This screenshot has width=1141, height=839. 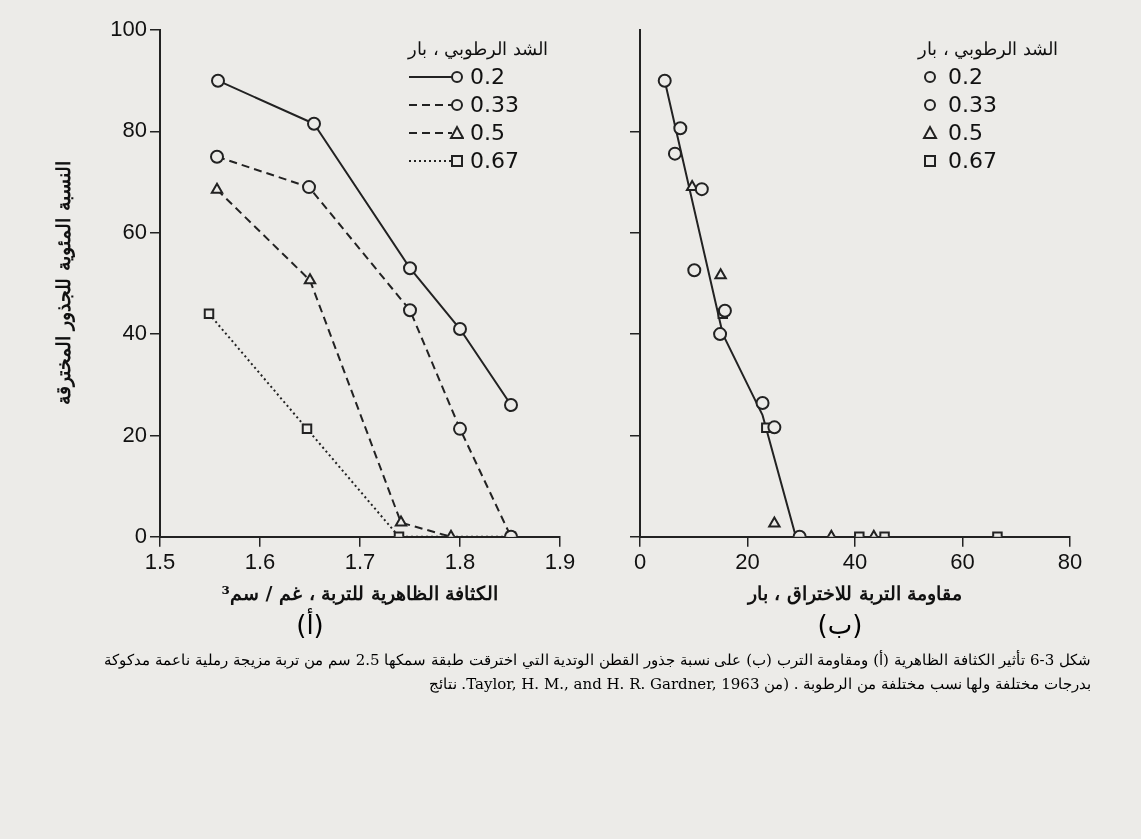 What do you see at coordinates (310, 625) in the screenshot?
I see `text: (أ)` at bounding box center [310, 625].